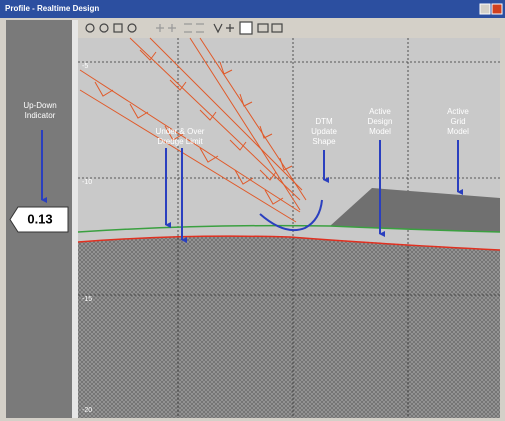 The image size is (505, 421). What do you see at coordinates (40, 115) in the screenshot?
I see `indicator-label: Indicator` at bounding box center [40, 115].